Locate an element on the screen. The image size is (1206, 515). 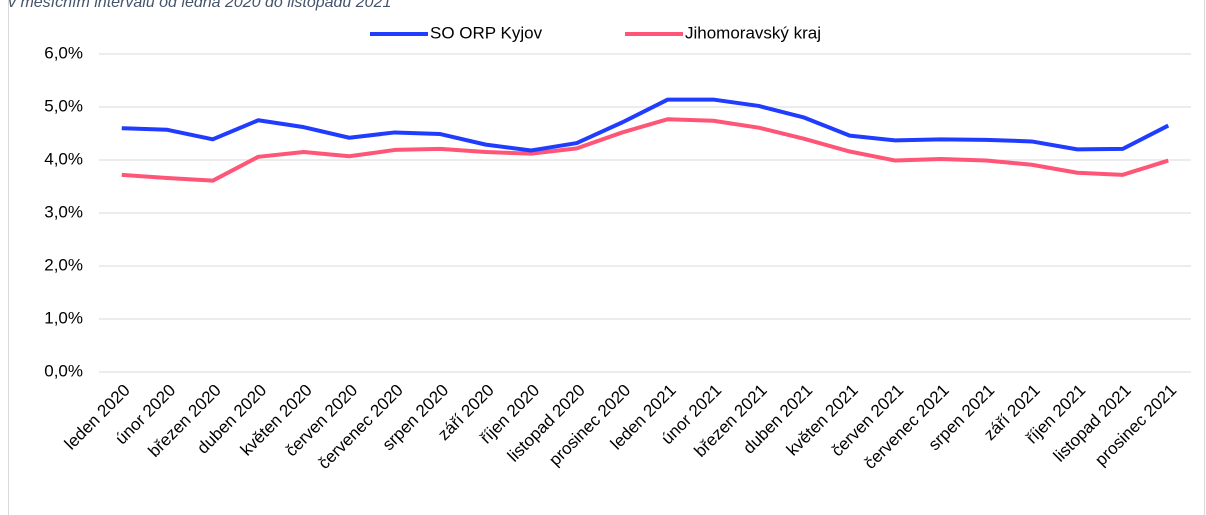
legend-label: Jihomoravský kraj is located at coordinates (753, 32).